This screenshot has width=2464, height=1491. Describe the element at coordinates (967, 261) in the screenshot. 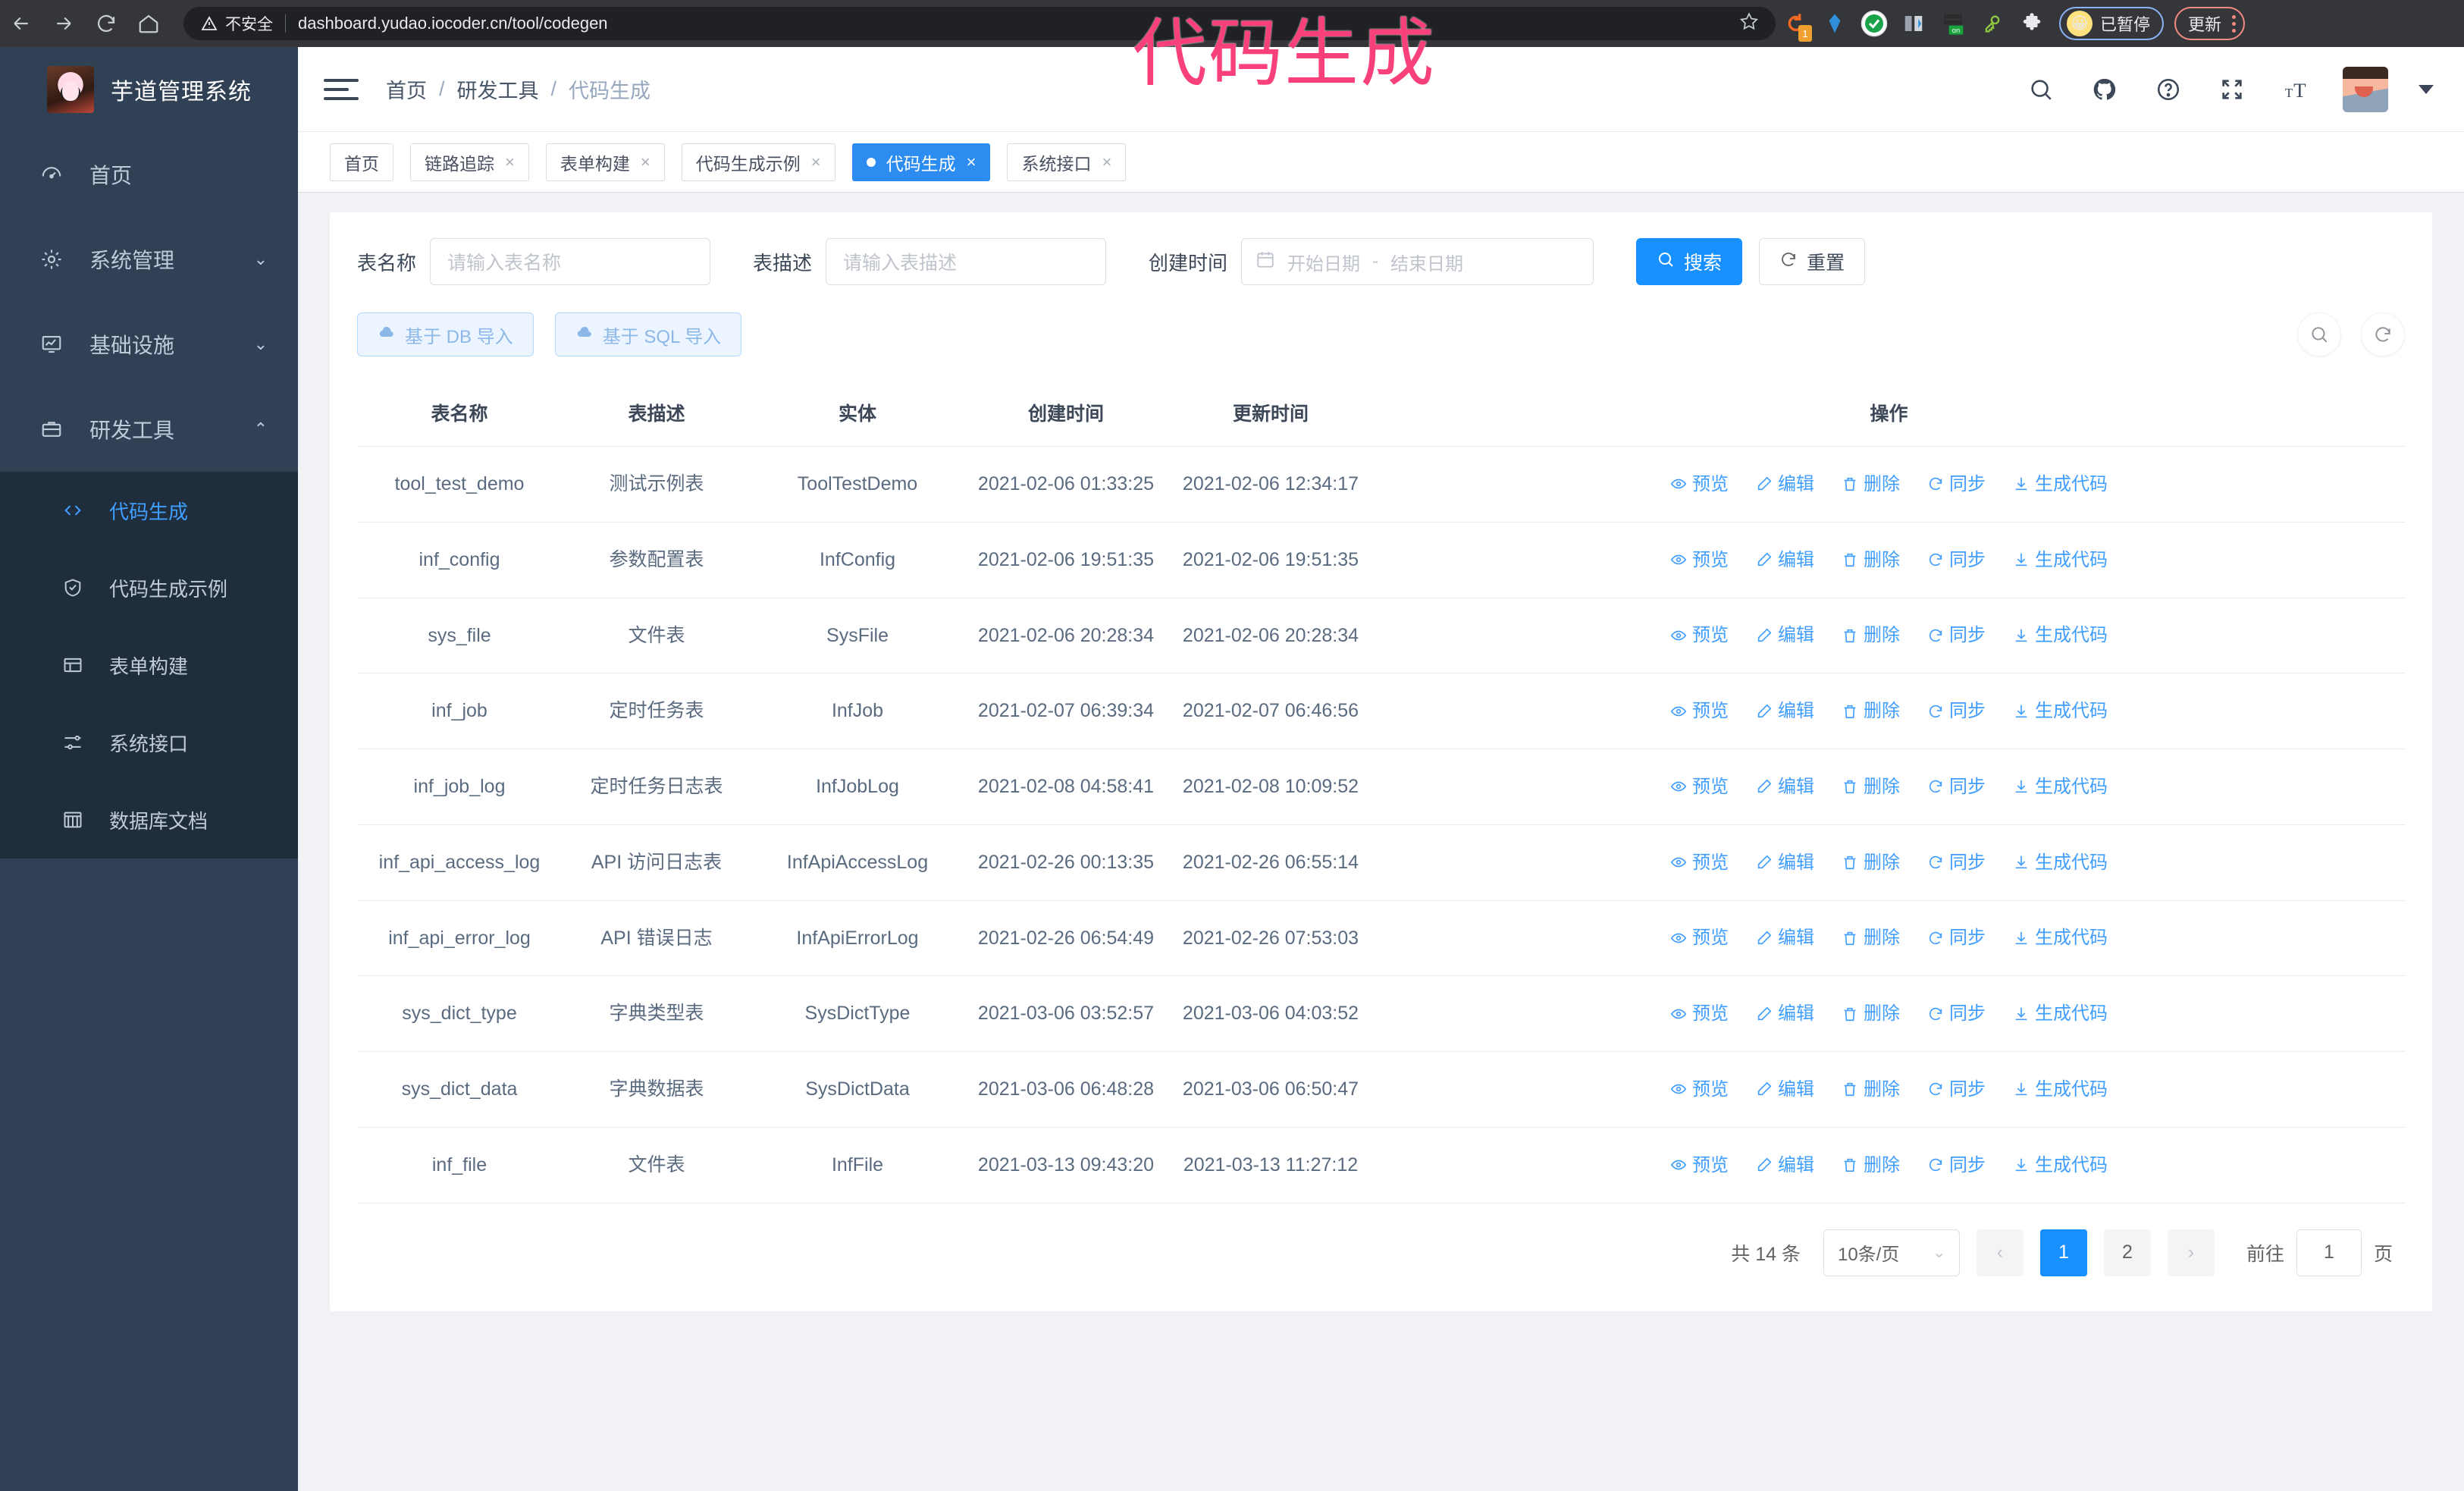

I see `table-desc-input: 请输入表描述` at that location.